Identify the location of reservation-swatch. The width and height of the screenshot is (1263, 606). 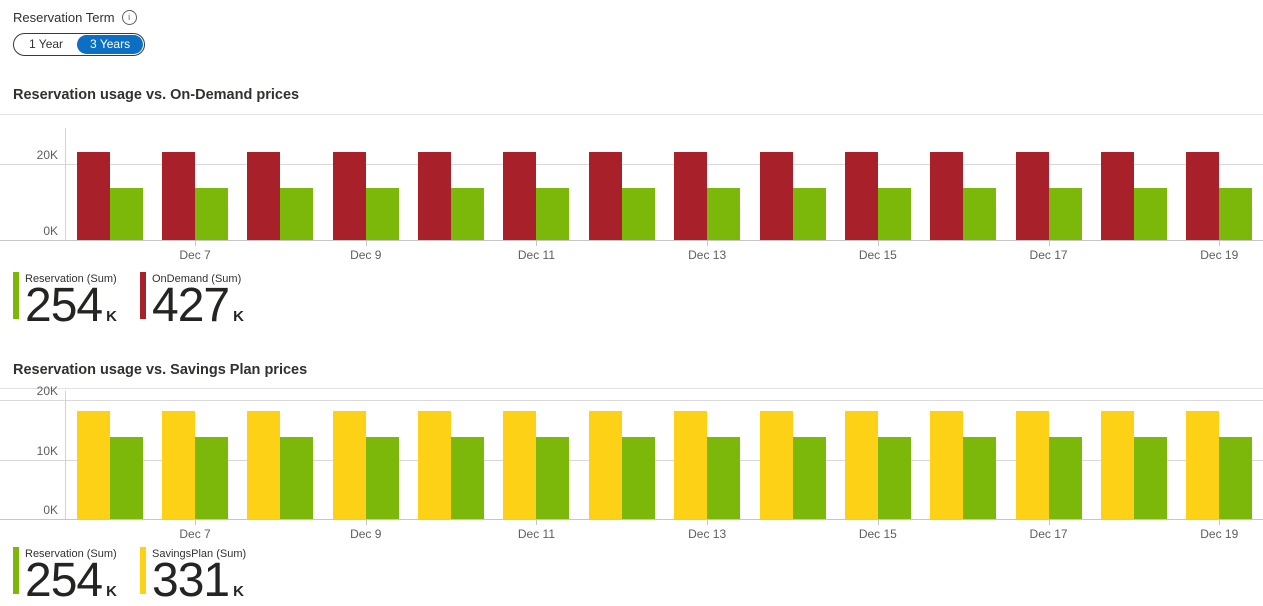
(16, 295).